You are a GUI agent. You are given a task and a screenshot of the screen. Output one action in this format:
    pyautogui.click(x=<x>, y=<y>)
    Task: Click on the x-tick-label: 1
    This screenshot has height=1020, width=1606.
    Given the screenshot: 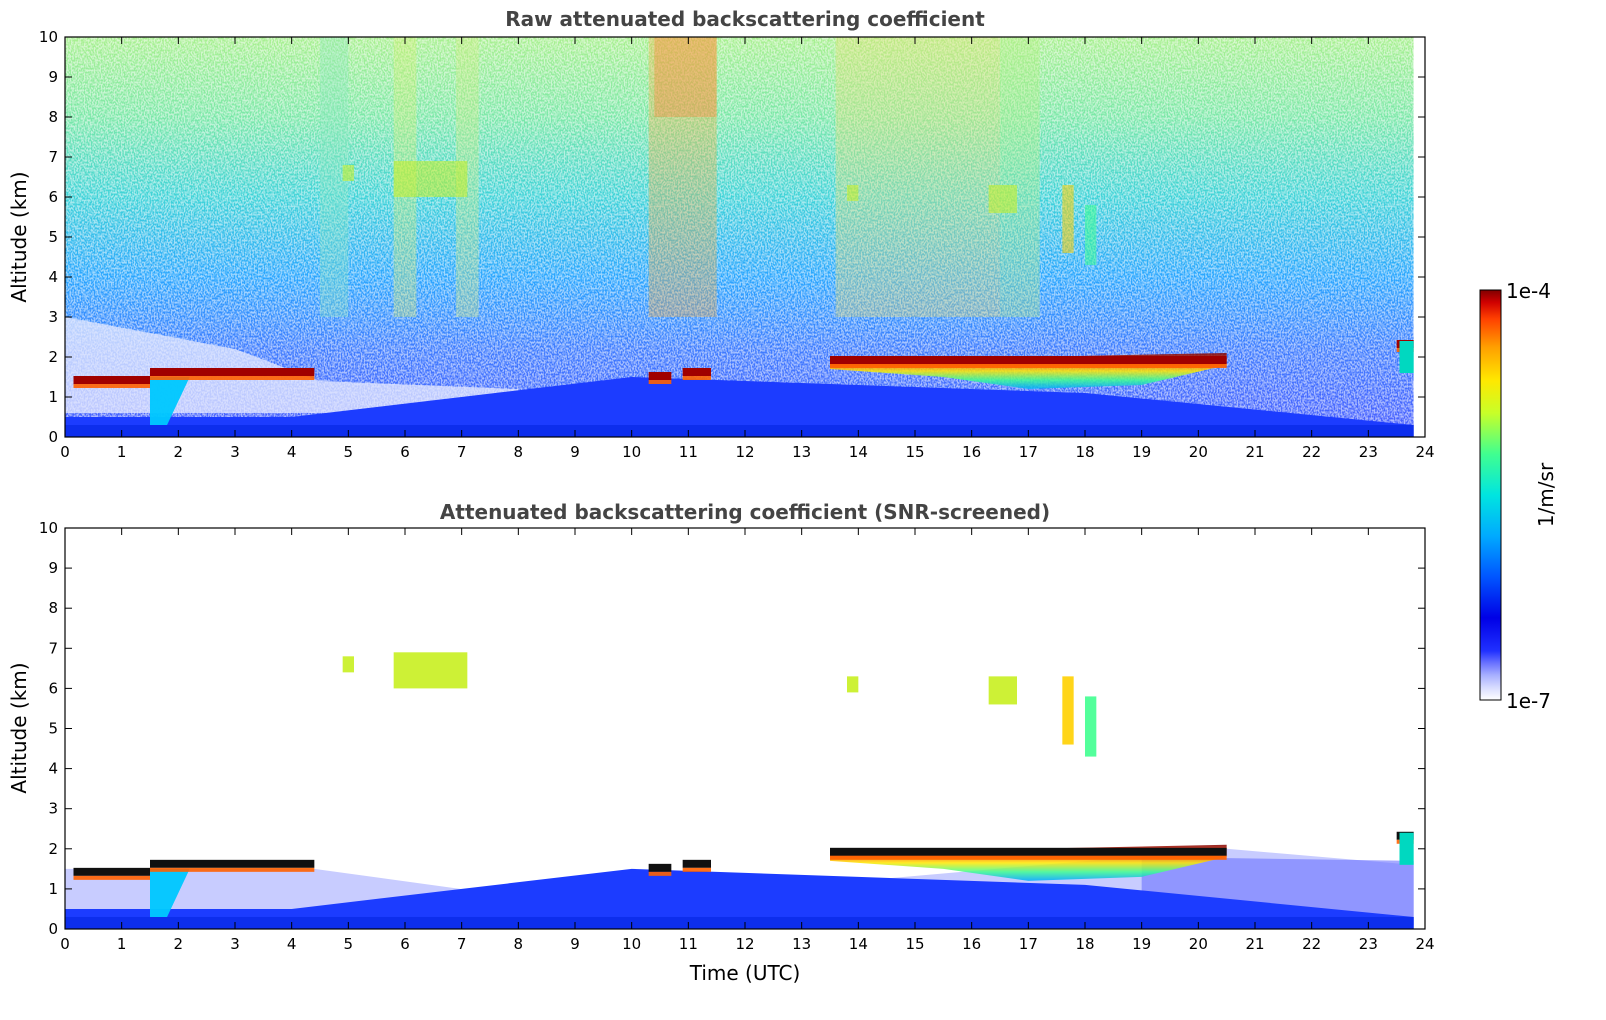 What is the action you would take?
    pyautogui.click(x=122, y=944)
    